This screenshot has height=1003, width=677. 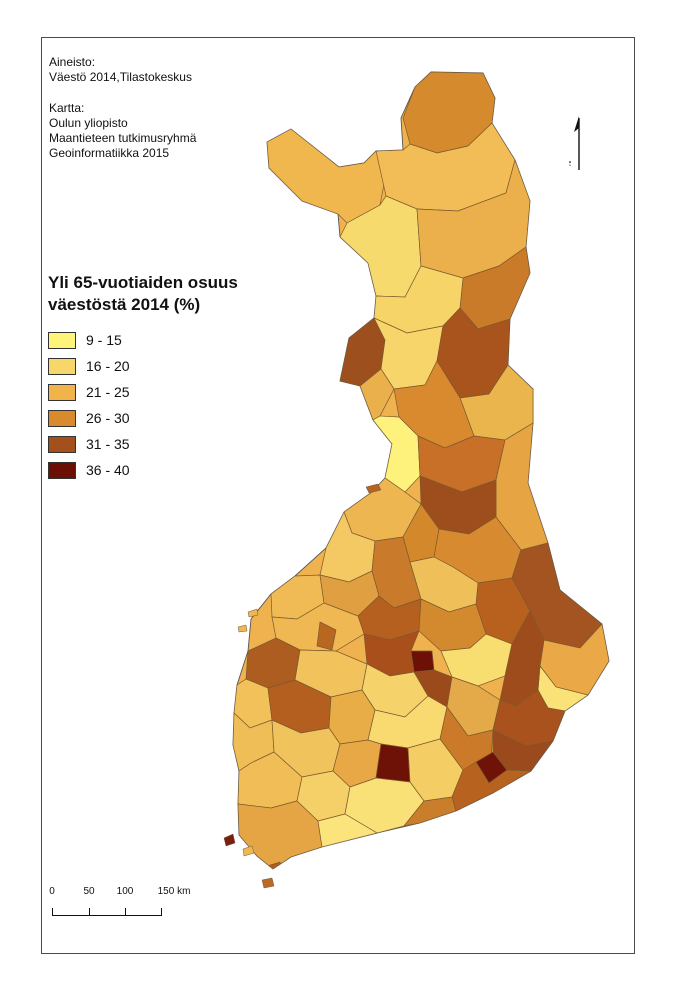 What do you see at coordinates (280, 834) in the screenshot?
I see `region-salo` at bounding box center [280, 834].